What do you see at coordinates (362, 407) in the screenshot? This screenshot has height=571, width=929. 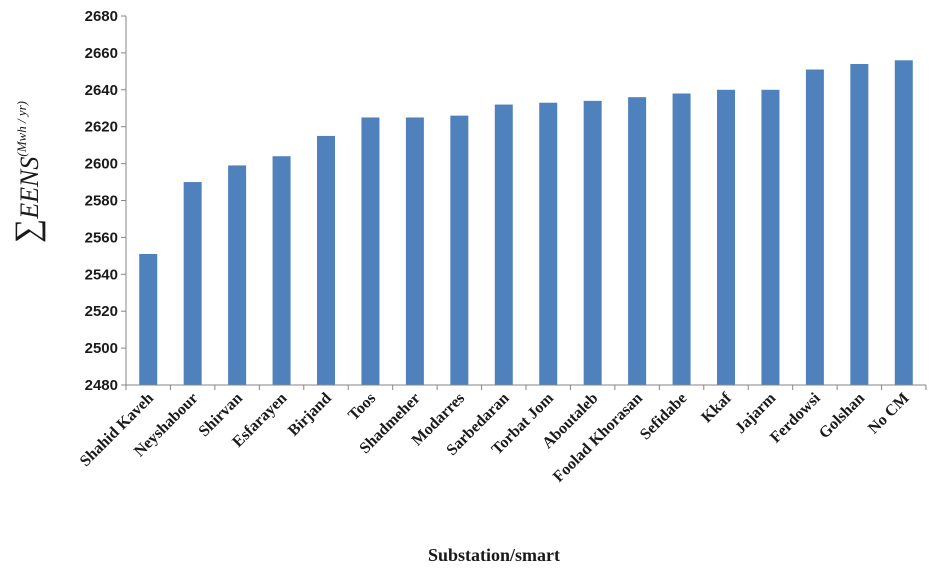 I see `x-tick-label: Toos` at bounding box center [362, 407].